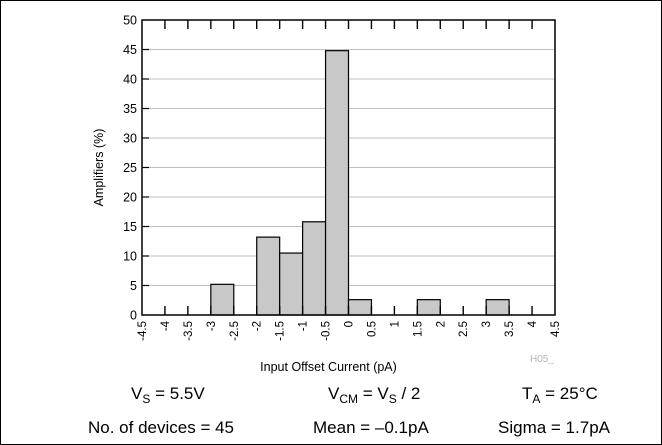 This screenshot has height=445, width=662. Describe the element at coordinates (328, 367) in the screenshot. I see `x-axis-label: Input Offset Current (pA)` at that location.